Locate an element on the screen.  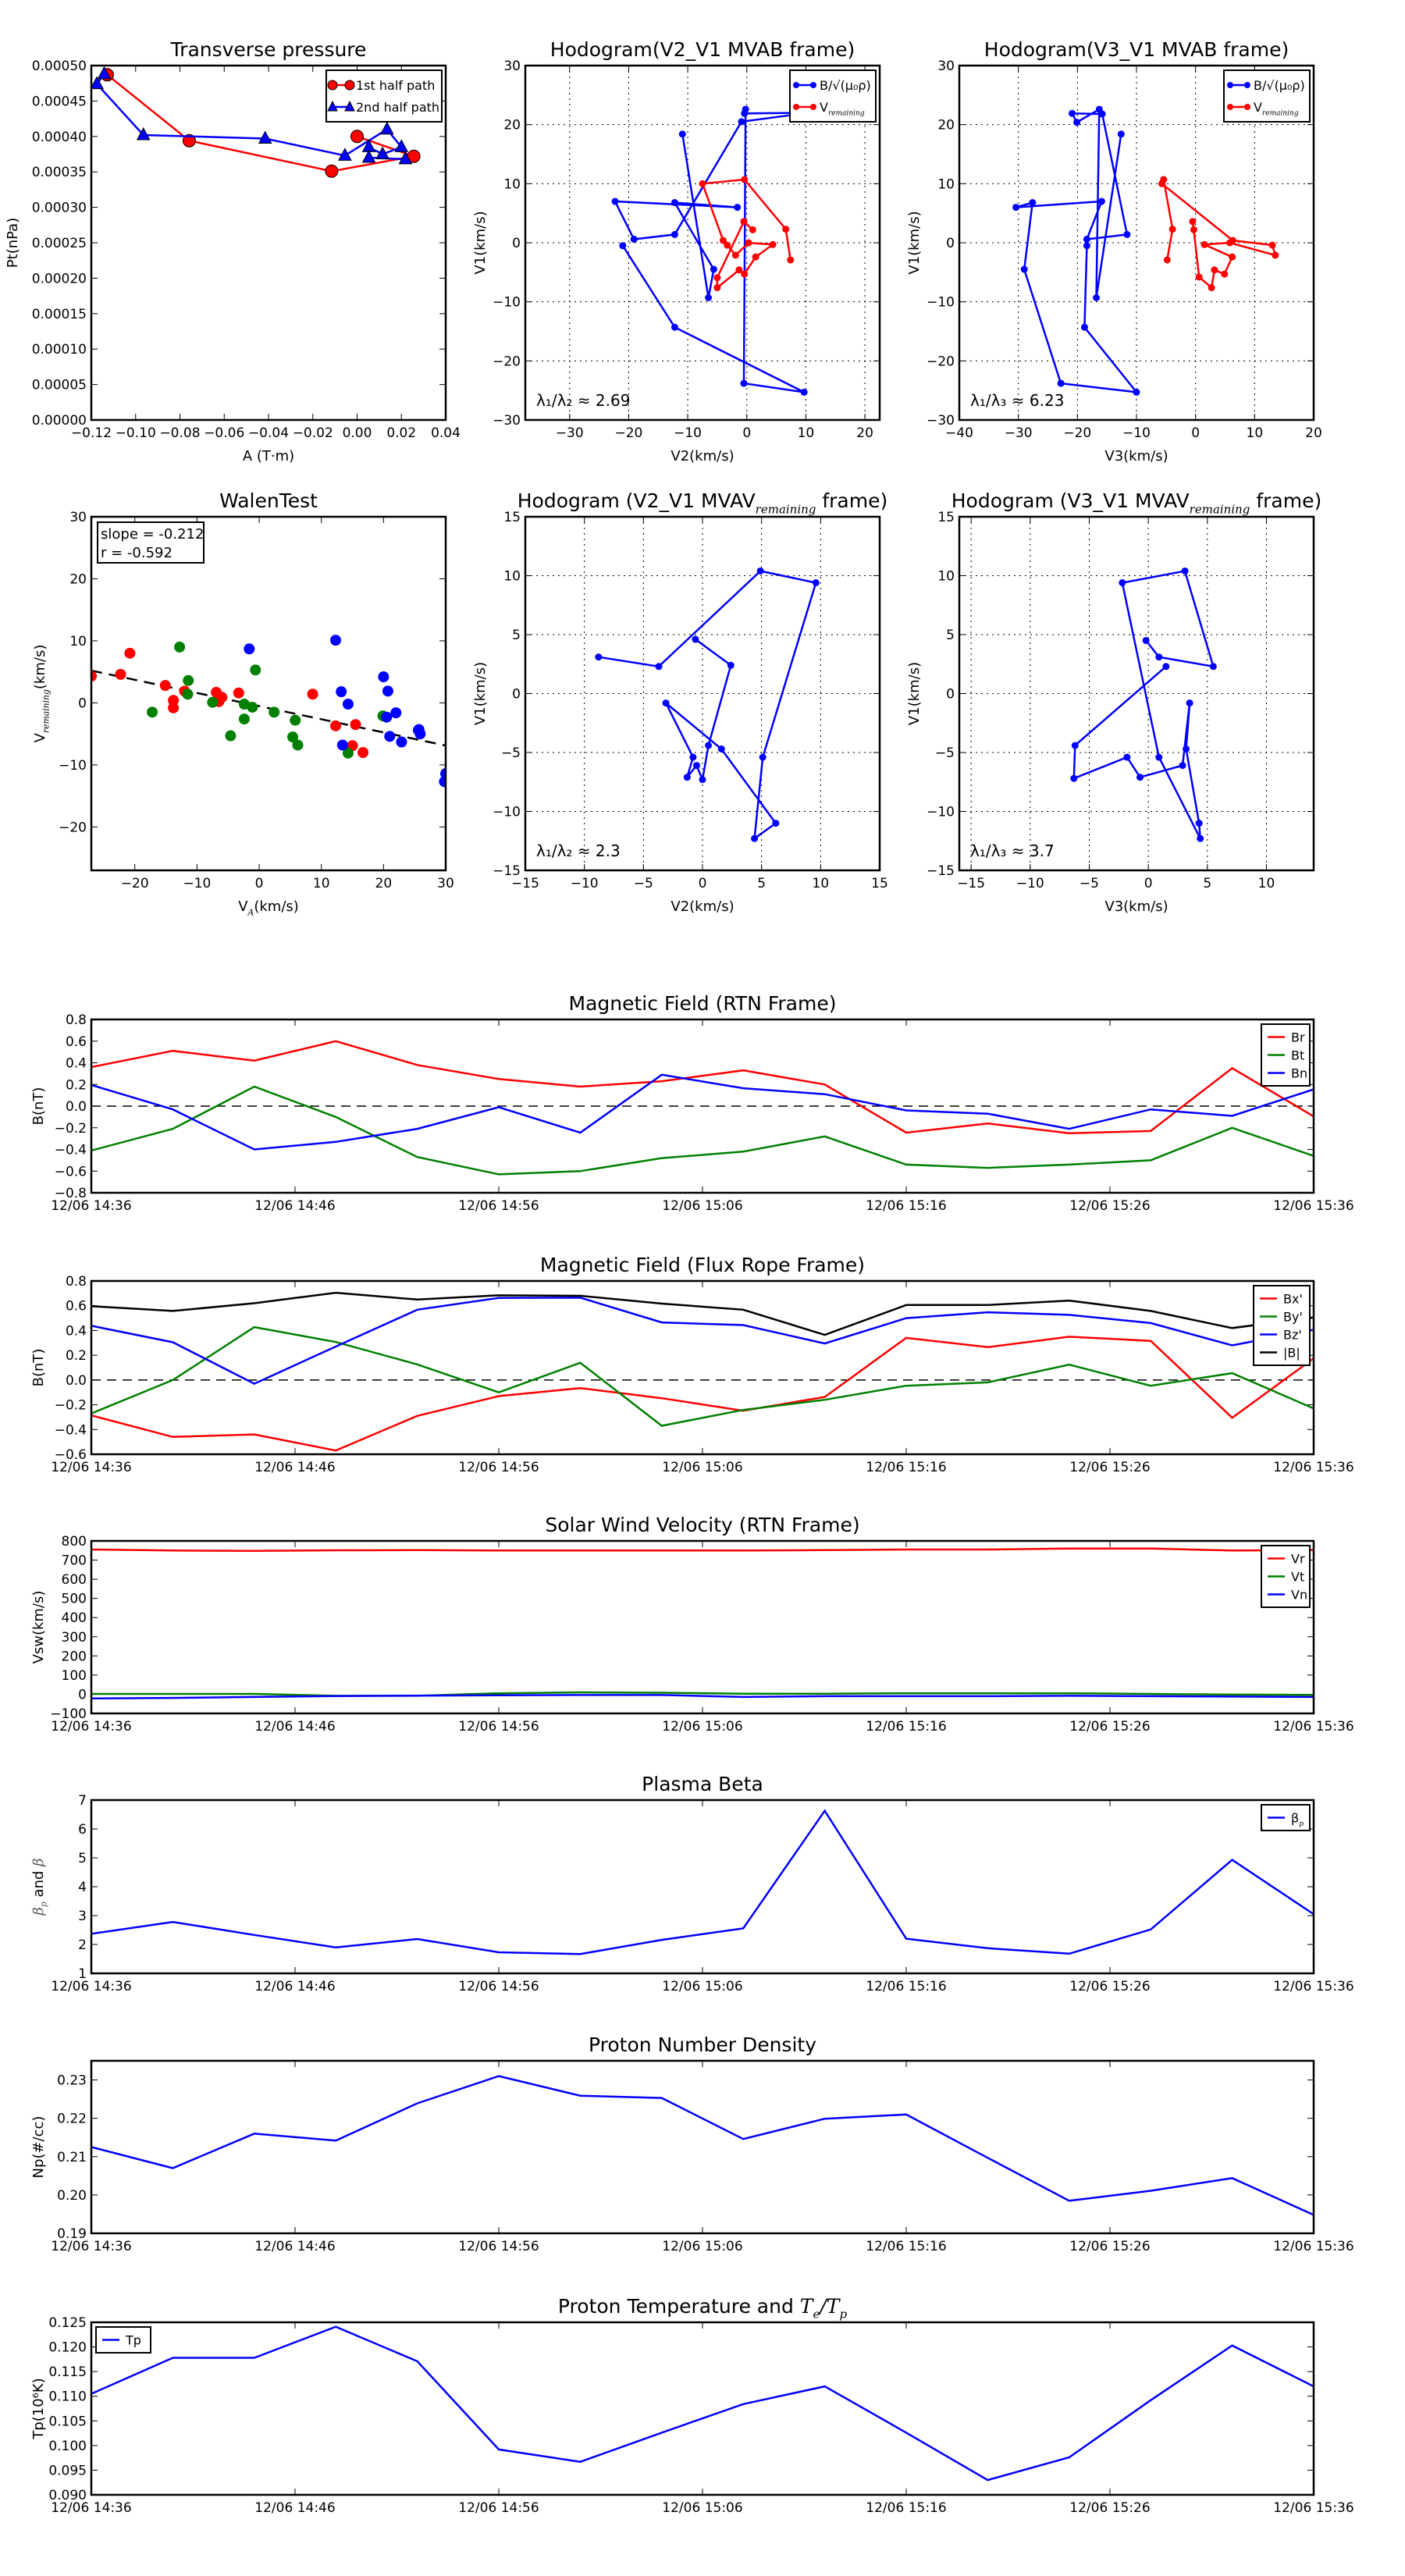
y-tick-label: 0.00035 is located at coordinates (60, 172).